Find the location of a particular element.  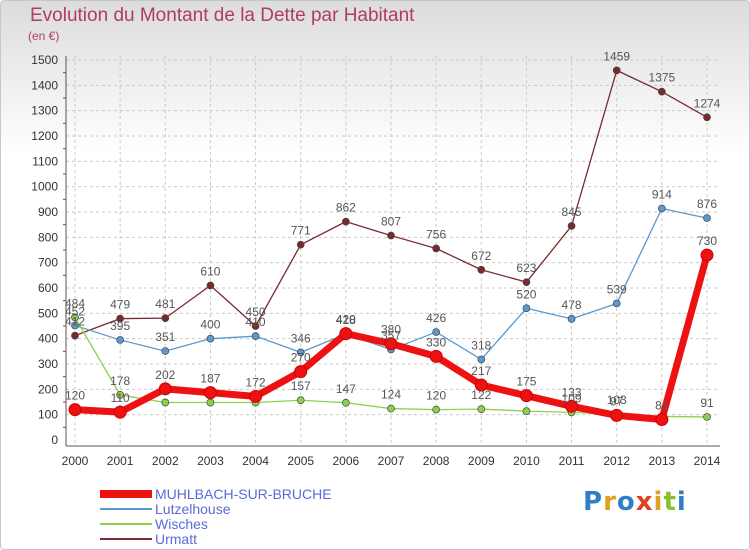

x-tick-label: 2008 is located at coordinates (436, 461).